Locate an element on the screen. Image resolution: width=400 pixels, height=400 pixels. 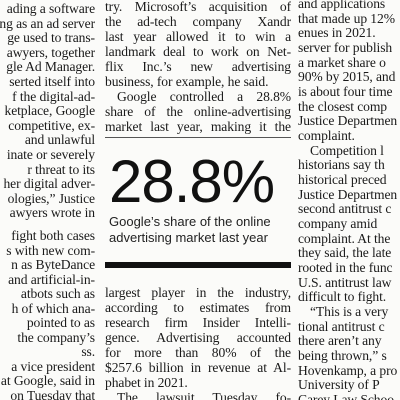
text-line: f the digital-ad- is located at coordinates (53, 96).